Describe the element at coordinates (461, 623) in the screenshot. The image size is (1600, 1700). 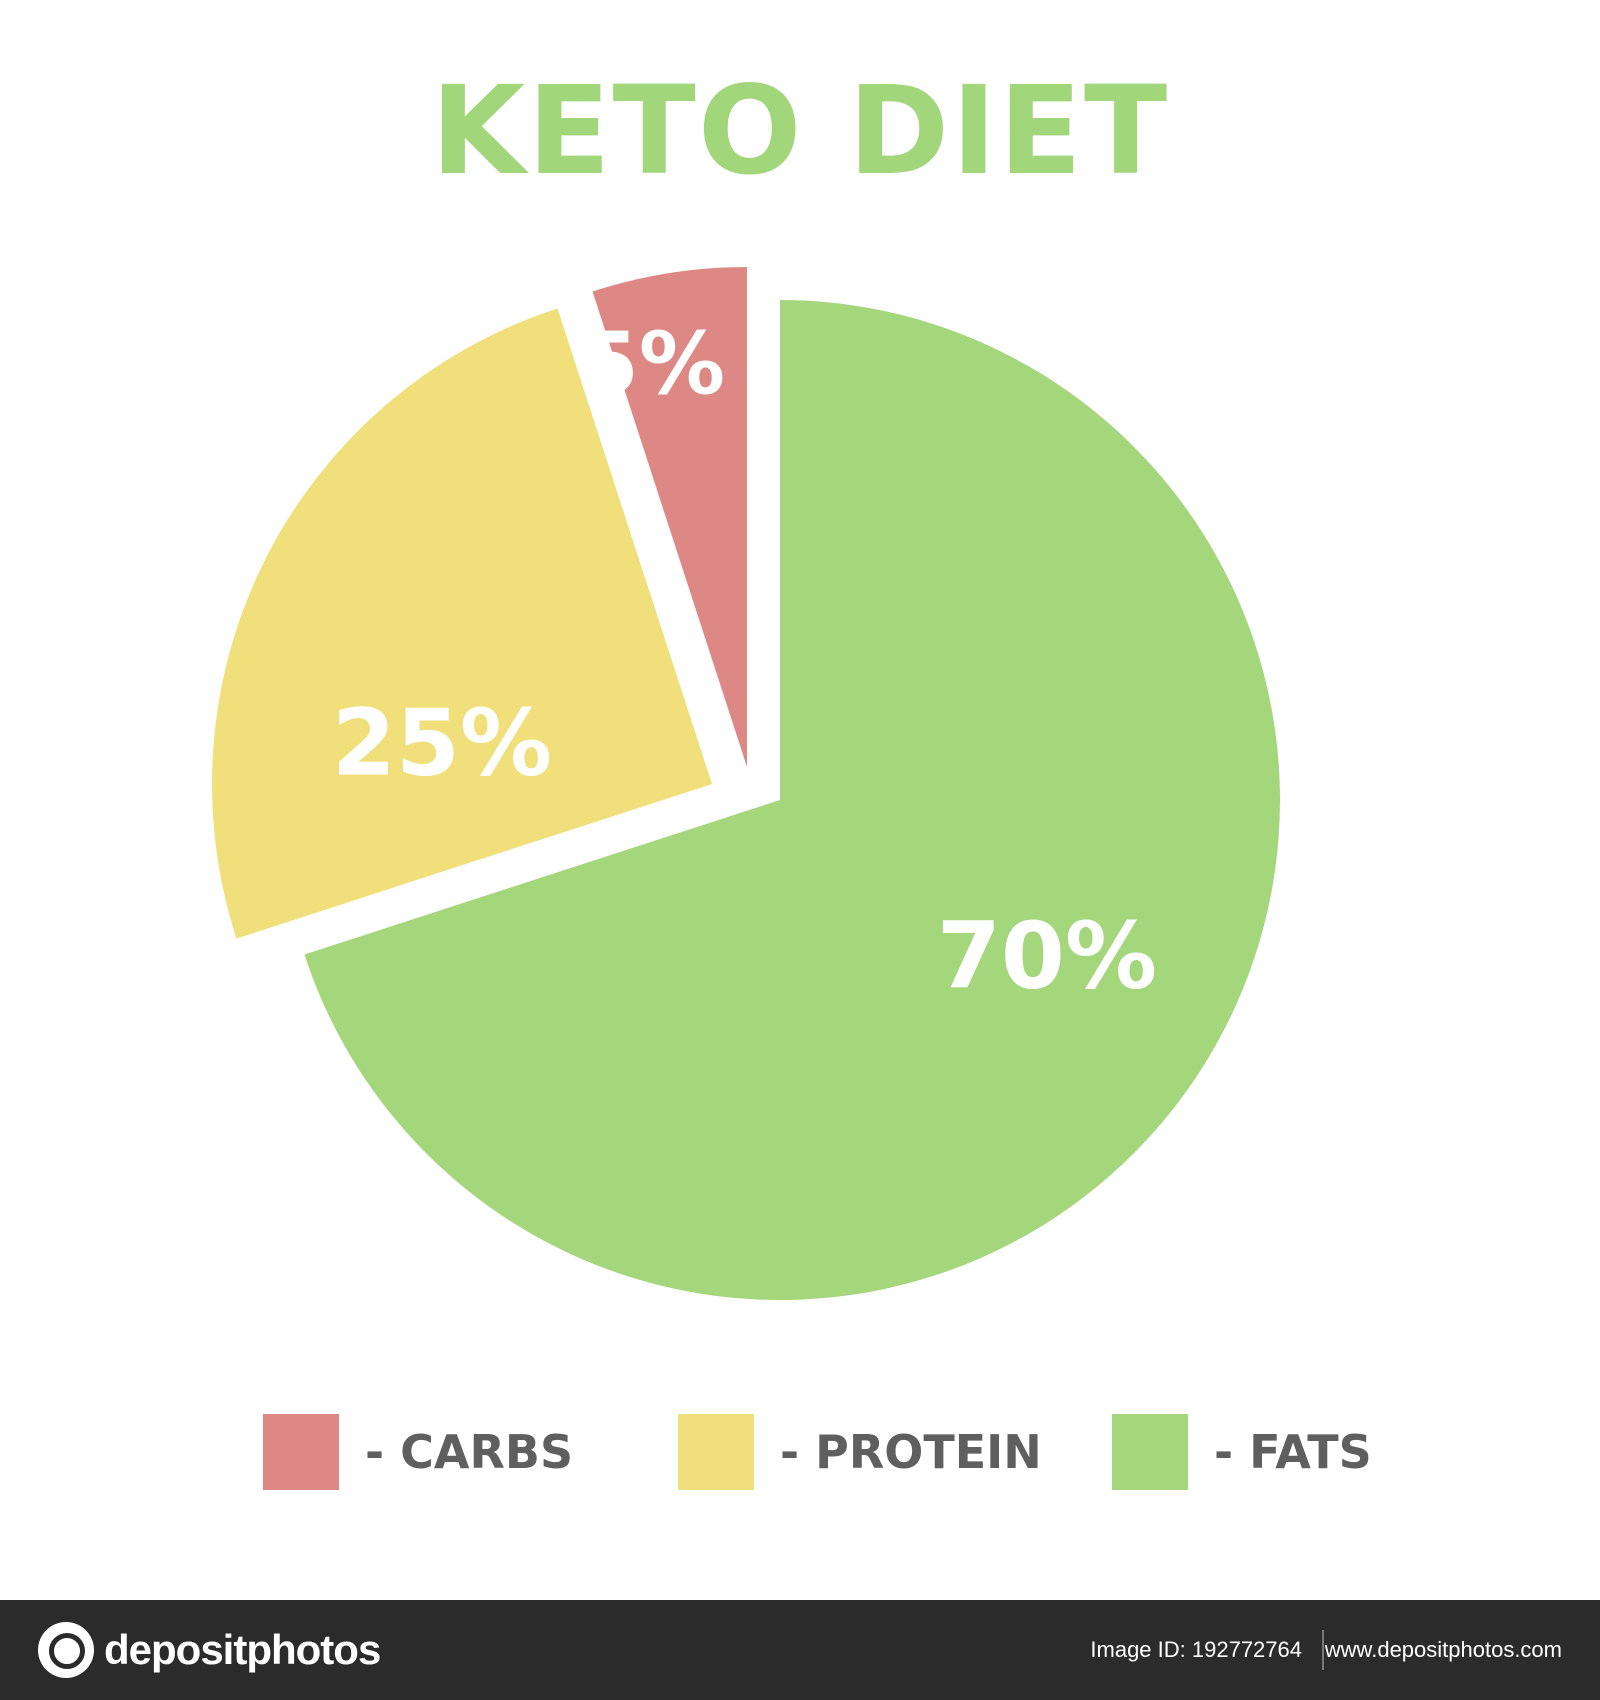
I see `pie-slice-protein` at that location.